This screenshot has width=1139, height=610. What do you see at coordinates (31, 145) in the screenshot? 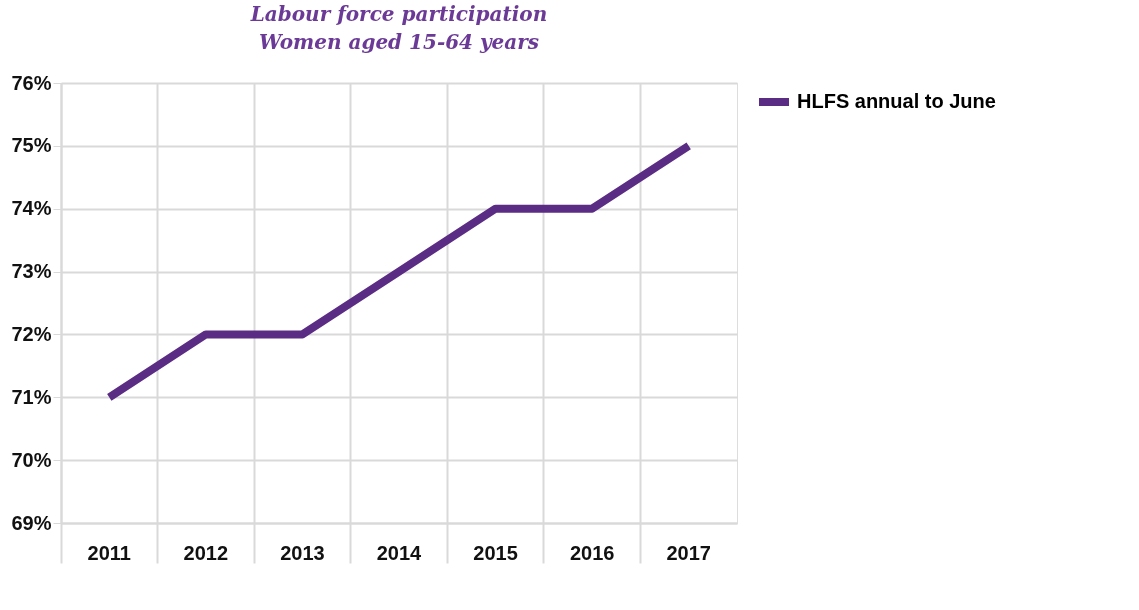
I see `y-tick-label: 75%` at bounding box center [31, 145].